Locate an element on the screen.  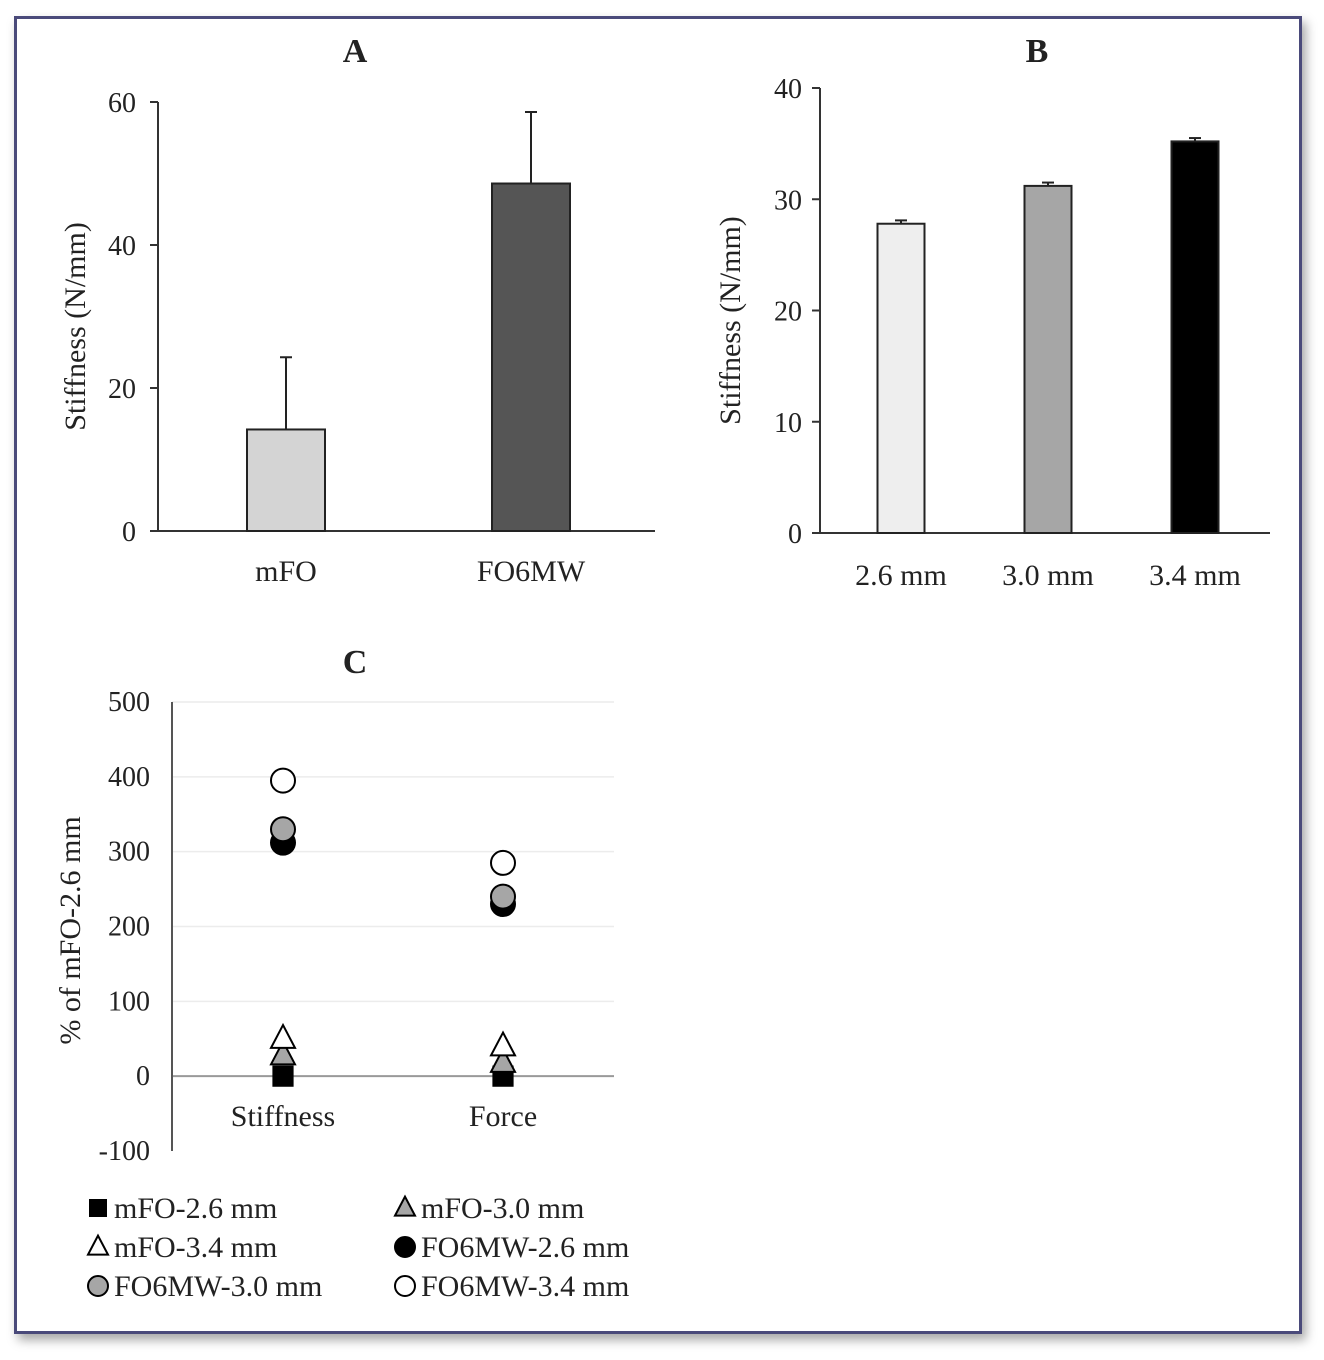
legend-label: FO6MW-3.0 mm is located at coordinates (218, 1286).